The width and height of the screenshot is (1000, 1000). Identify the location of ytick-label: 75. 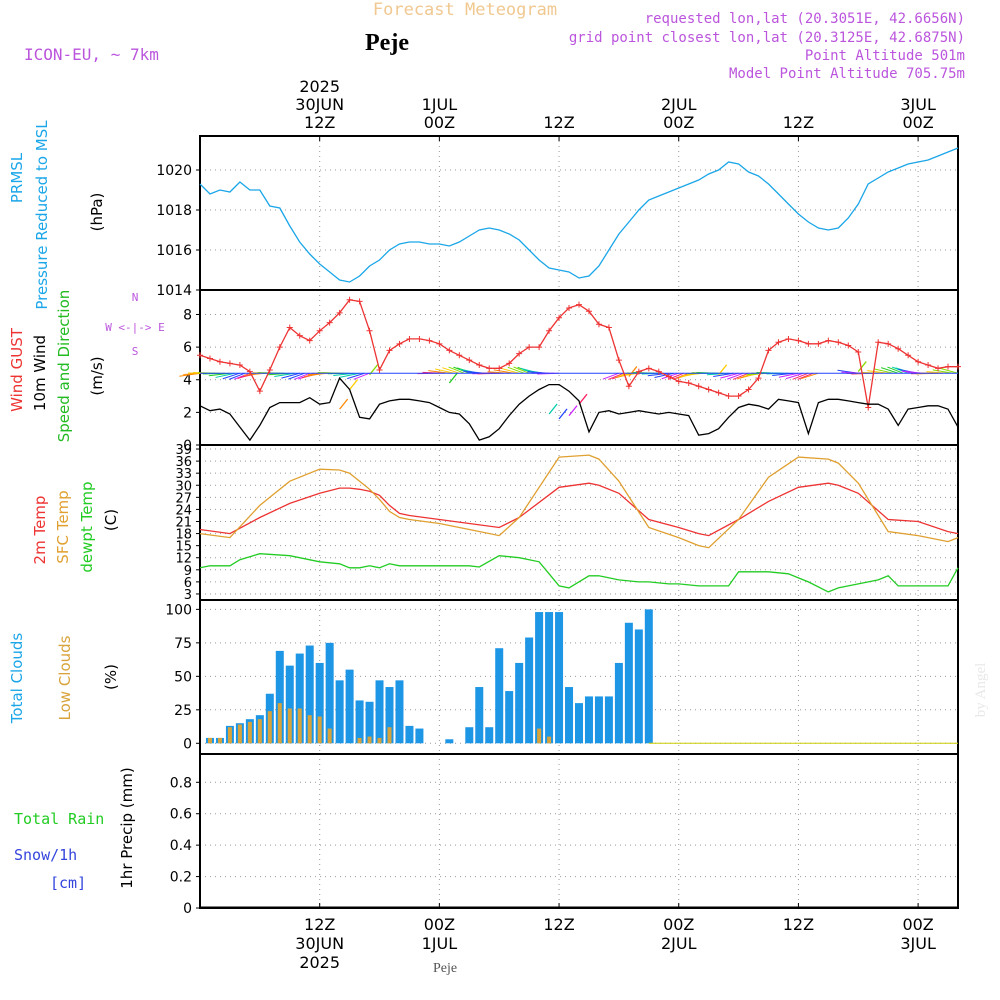
(183, 644).